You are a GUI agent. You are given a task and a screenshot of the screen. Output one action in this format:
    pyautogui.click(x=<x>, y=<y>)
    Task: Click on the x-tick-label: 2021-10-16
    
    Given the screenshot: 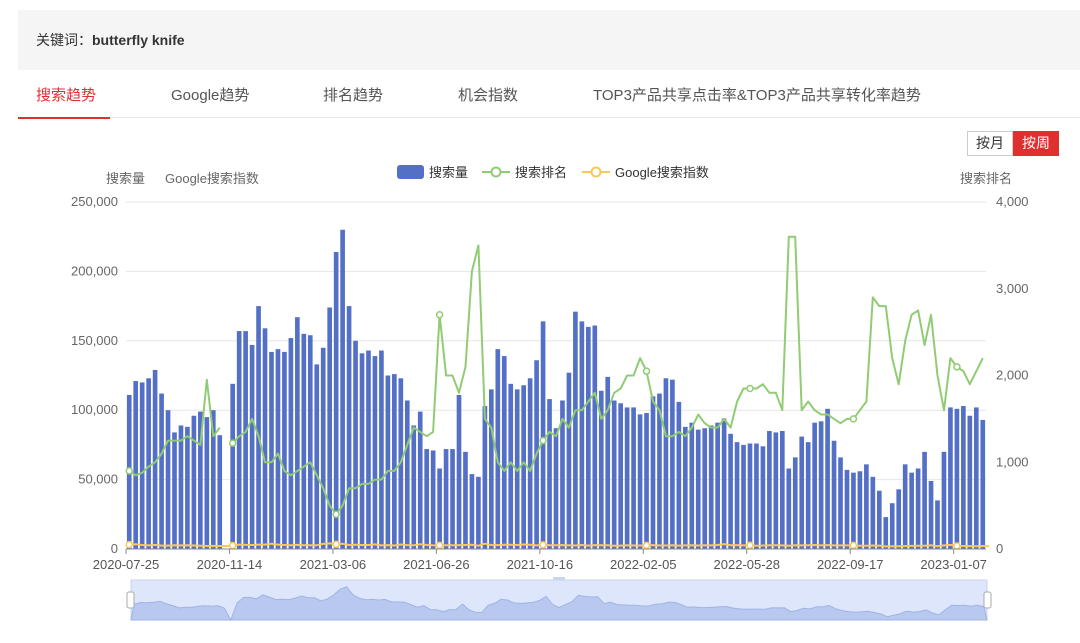 What is the action you would take?
    pyautogui.click(x=540, y=564)
    